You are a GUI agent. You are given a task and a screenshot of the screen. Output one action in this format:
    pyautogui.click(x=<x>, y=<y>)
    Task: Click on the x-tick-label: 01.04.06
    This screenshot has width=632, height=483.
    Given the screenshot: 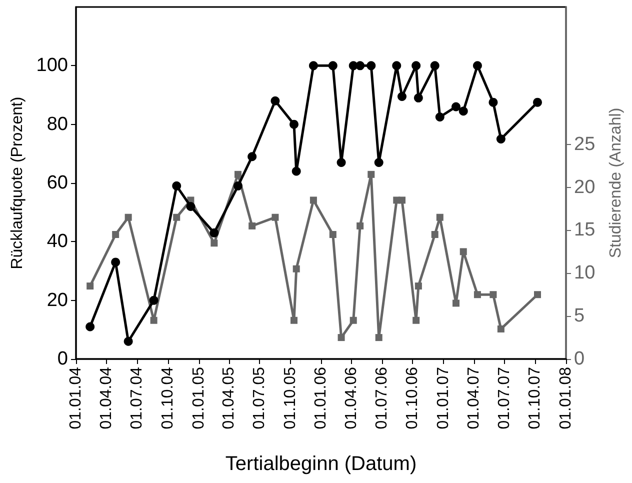 What is the action you would take?
    pyautogui.click(x=351, y=398)
    